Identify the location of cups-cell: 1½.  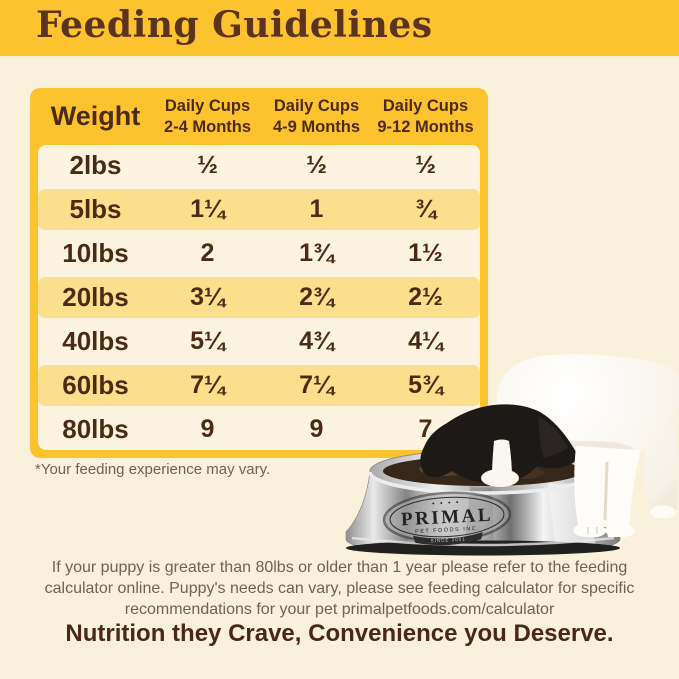
(425, 253).